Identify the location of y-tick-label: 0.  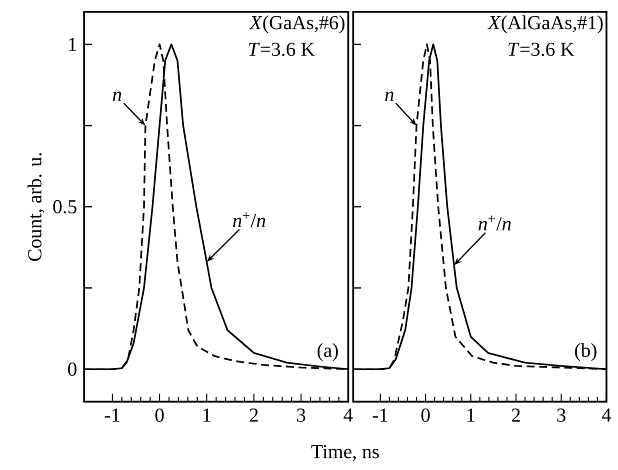
(72, 369).